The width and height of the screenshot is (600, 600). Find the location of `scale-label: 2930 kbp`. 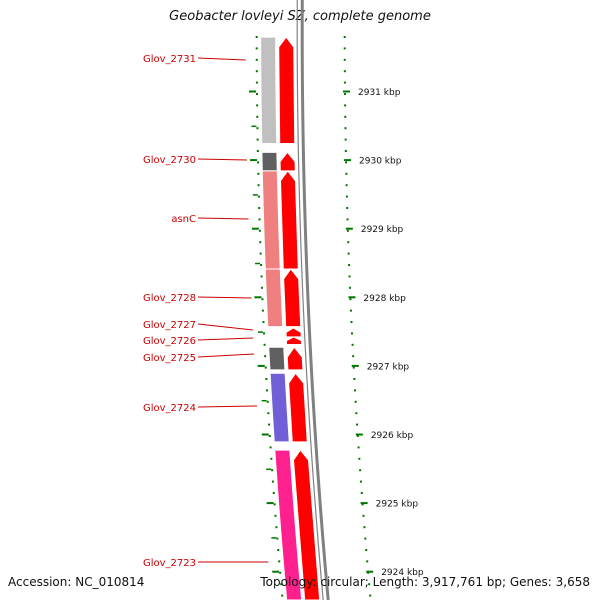

scale-label: 2930 kbp is located at coordinates (380, 162).